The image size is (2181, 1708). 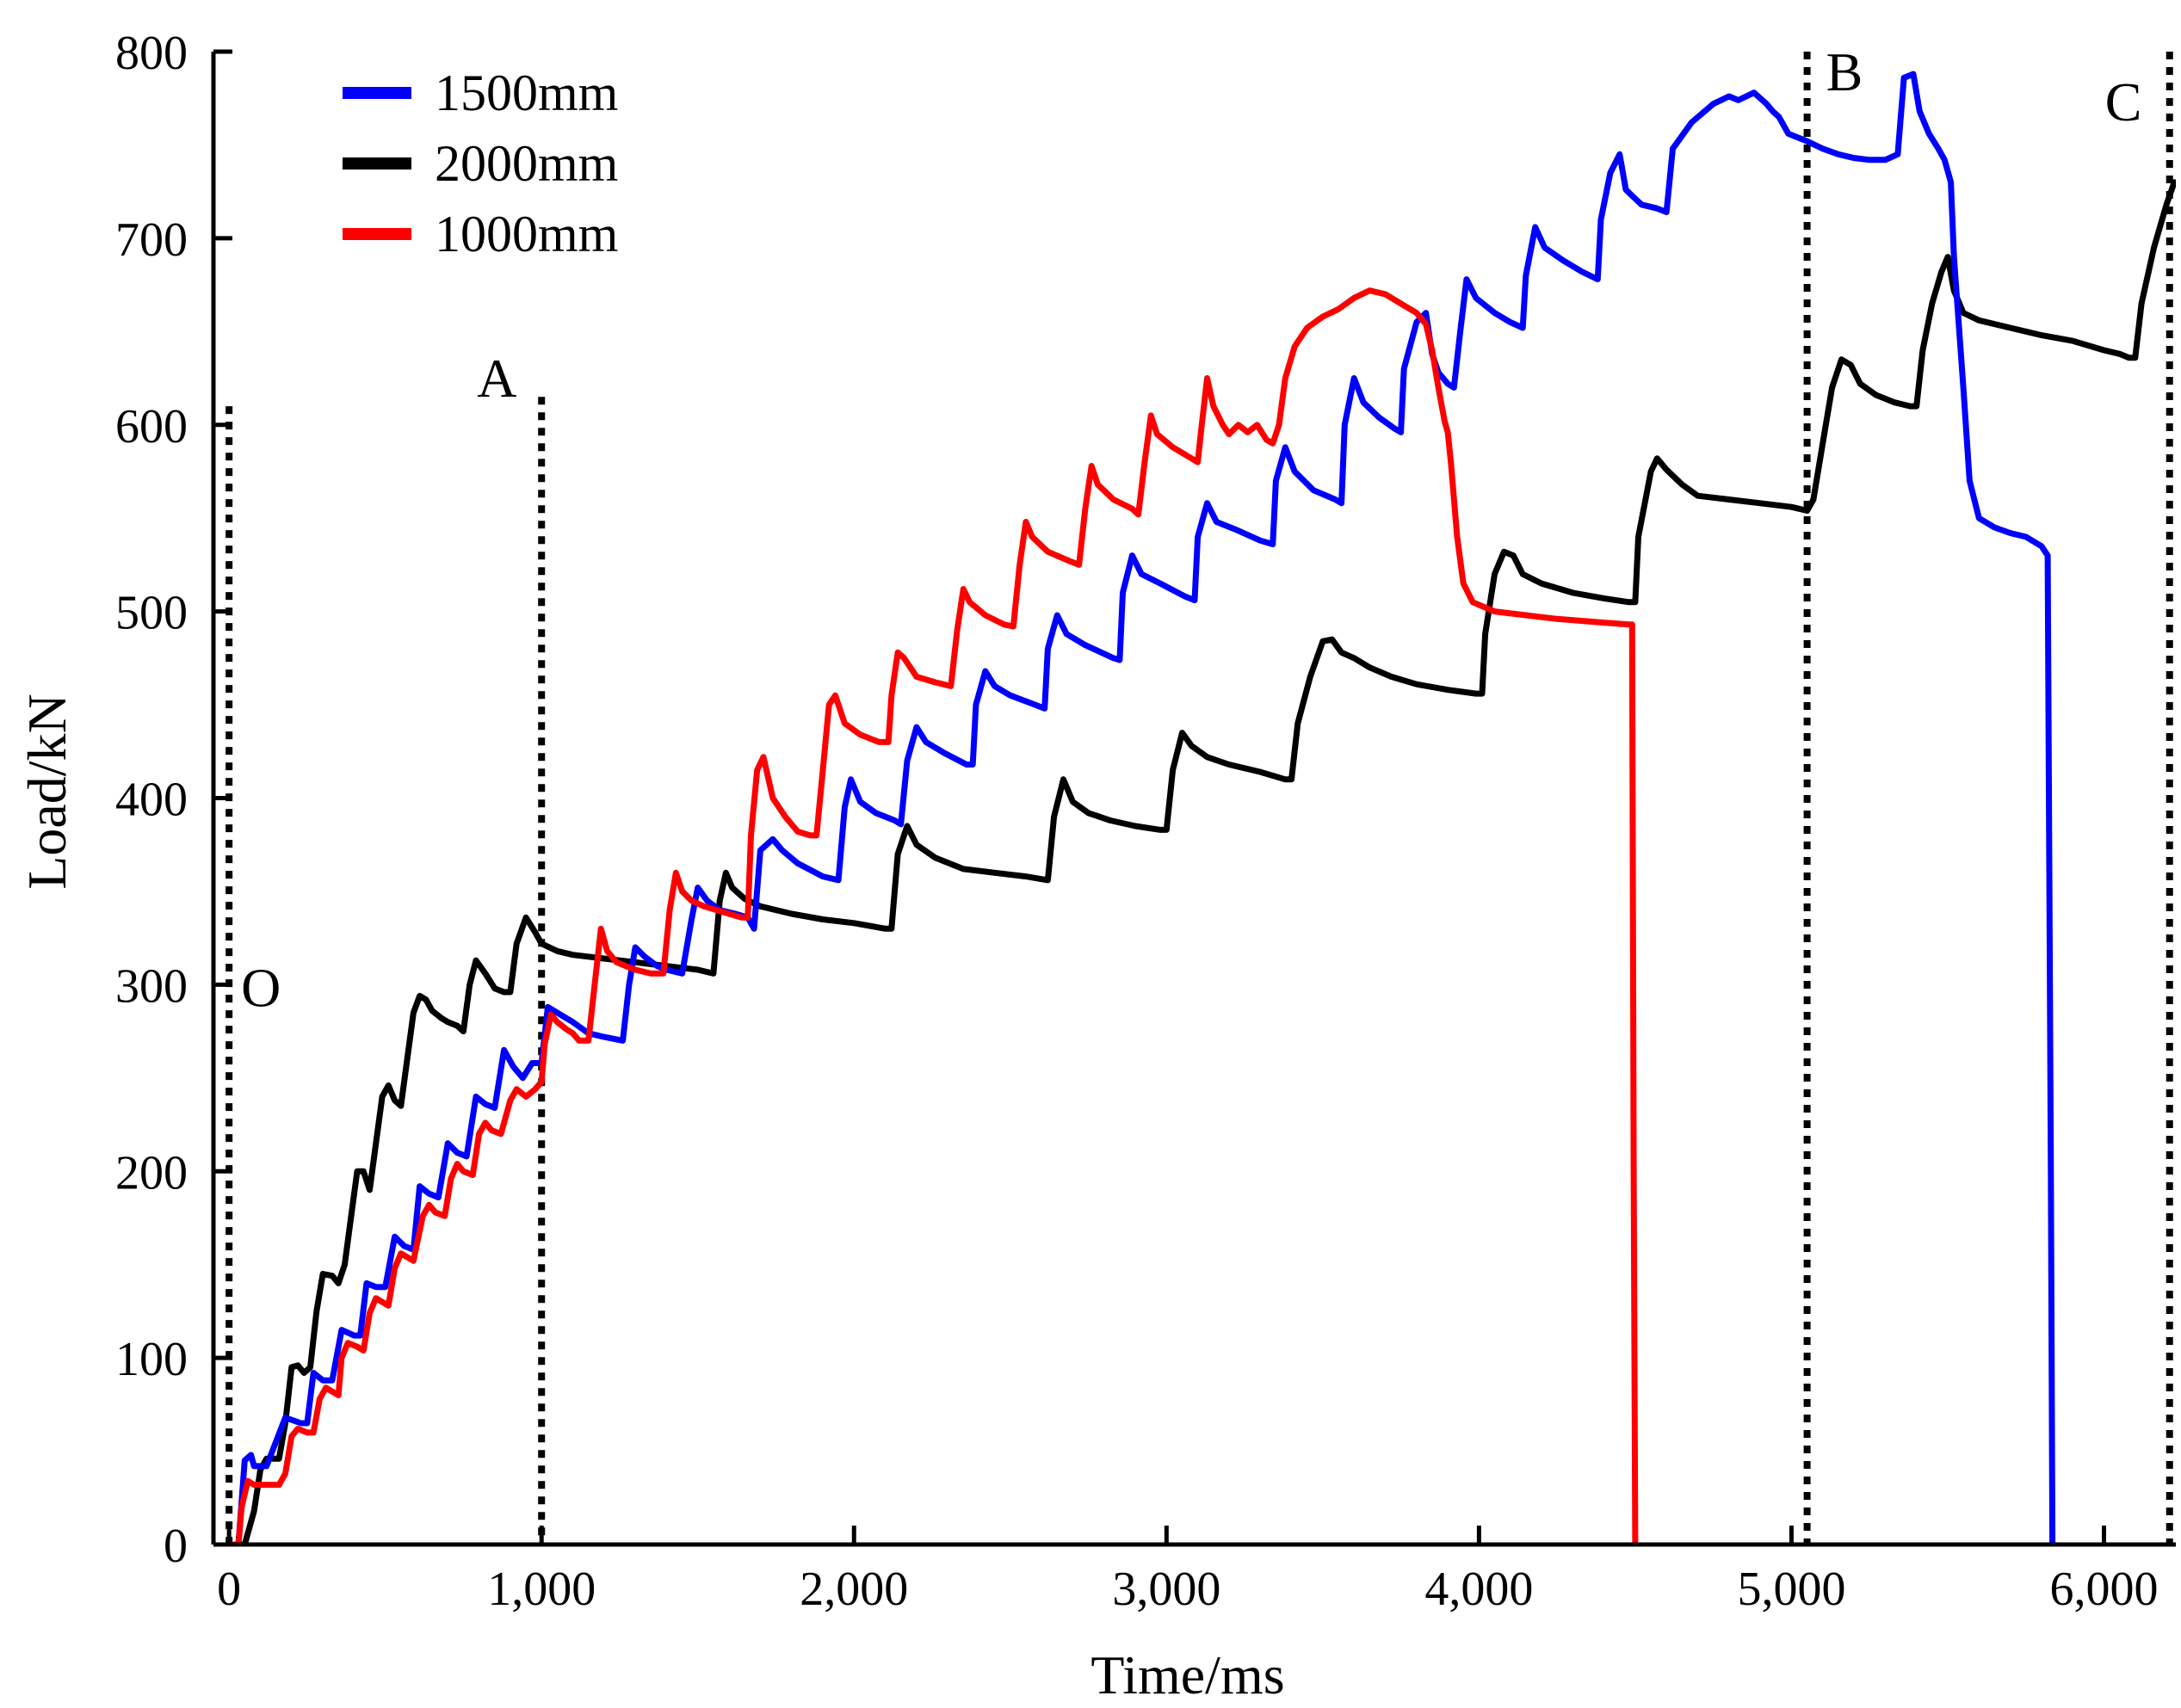 I want to click on marker-label-o: O, so click(x=261, y=988).